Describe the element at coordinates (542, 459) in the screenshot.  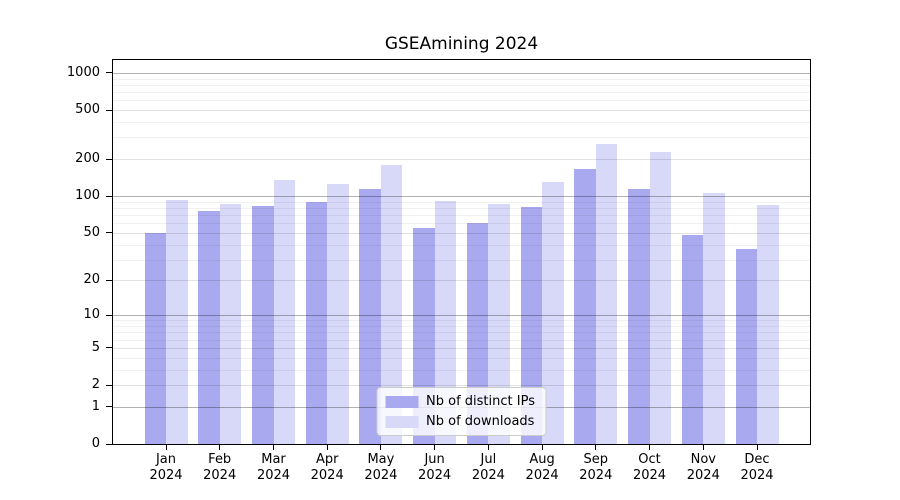
I see `xtick-month: Aug` at that location.